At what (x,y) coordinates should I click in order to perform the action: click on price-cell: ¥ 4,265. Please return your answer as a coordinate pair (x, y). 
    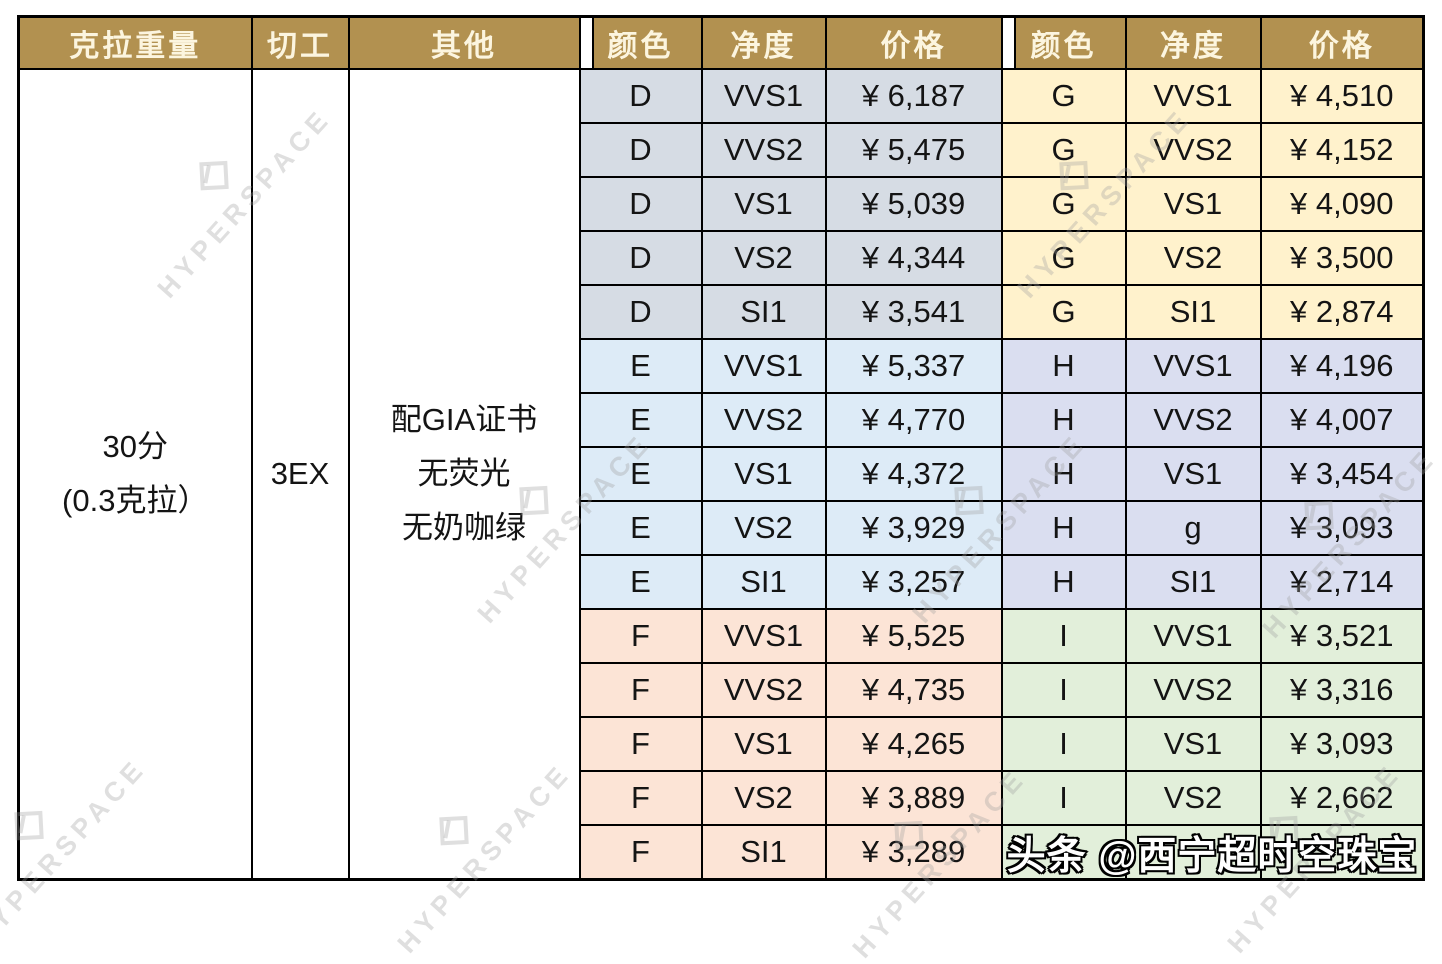
    Looking at the image, I should click on (913, 743).